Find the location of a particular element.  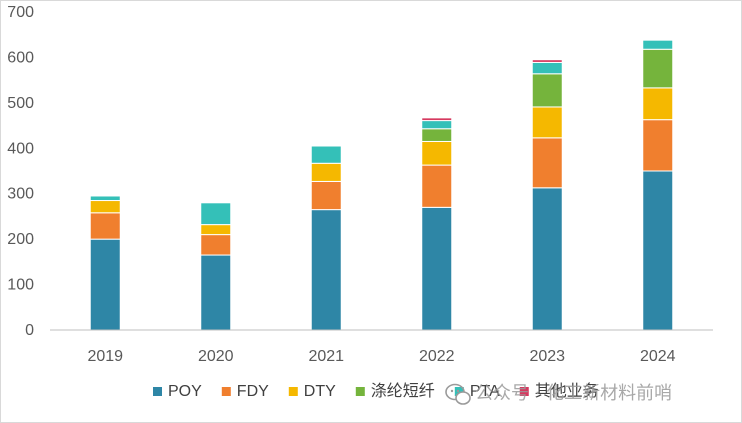

x-axis: 2019 2020 2021 2022 2023 2024 is located at coordinates (381, 356).